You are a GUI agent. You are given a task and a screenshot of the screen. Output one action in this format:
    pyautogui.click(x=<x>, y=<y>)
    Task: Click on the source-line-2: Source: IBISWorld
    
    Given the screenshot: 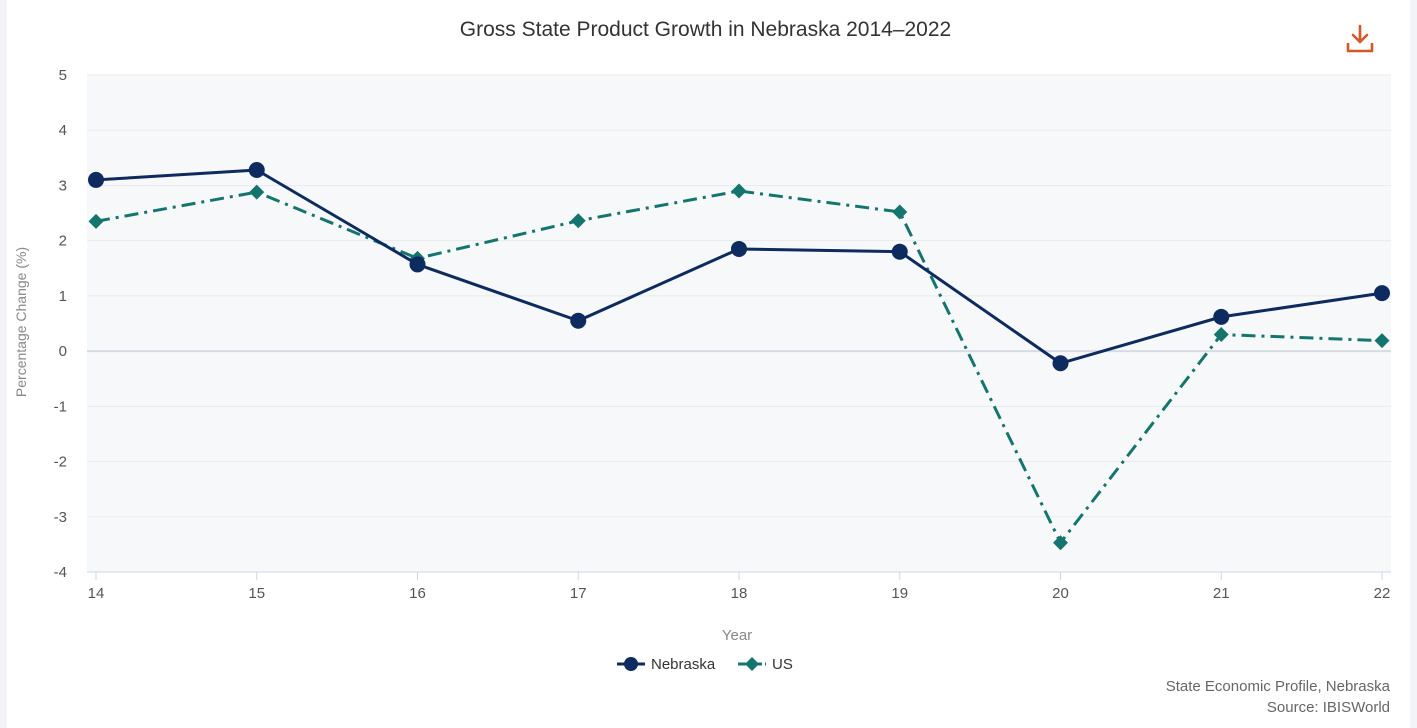 What is the action you would take?
    pyautogui.click(x=1328, y=707)
    